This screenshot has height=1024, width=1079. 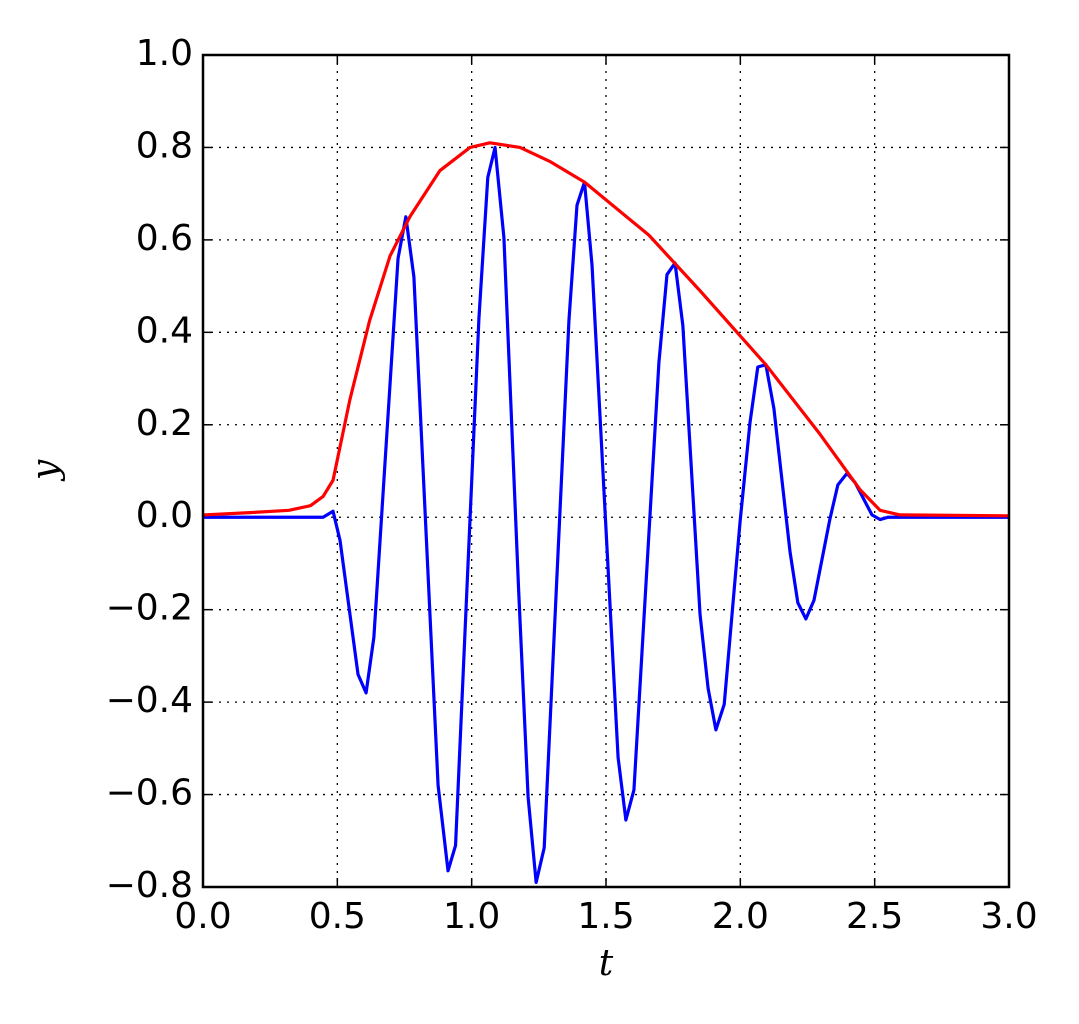 What do you see at coordinates (164, 238) in the screenshot?
I see `y-tick-label: 0.6` at bounding box center [164, 238].